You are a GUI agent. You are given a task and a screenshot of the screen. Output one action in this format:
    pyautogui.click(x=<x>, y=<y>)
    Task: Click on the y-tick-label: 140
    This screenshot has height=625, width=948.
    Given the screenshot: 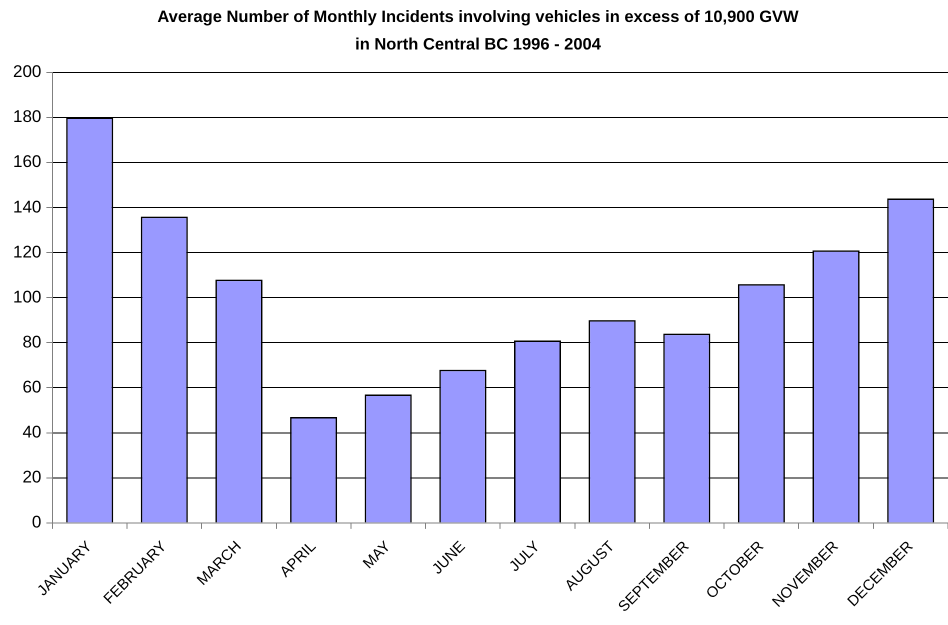 What is the action you would take?
    pyautogui.click(x=27, y=206)
    